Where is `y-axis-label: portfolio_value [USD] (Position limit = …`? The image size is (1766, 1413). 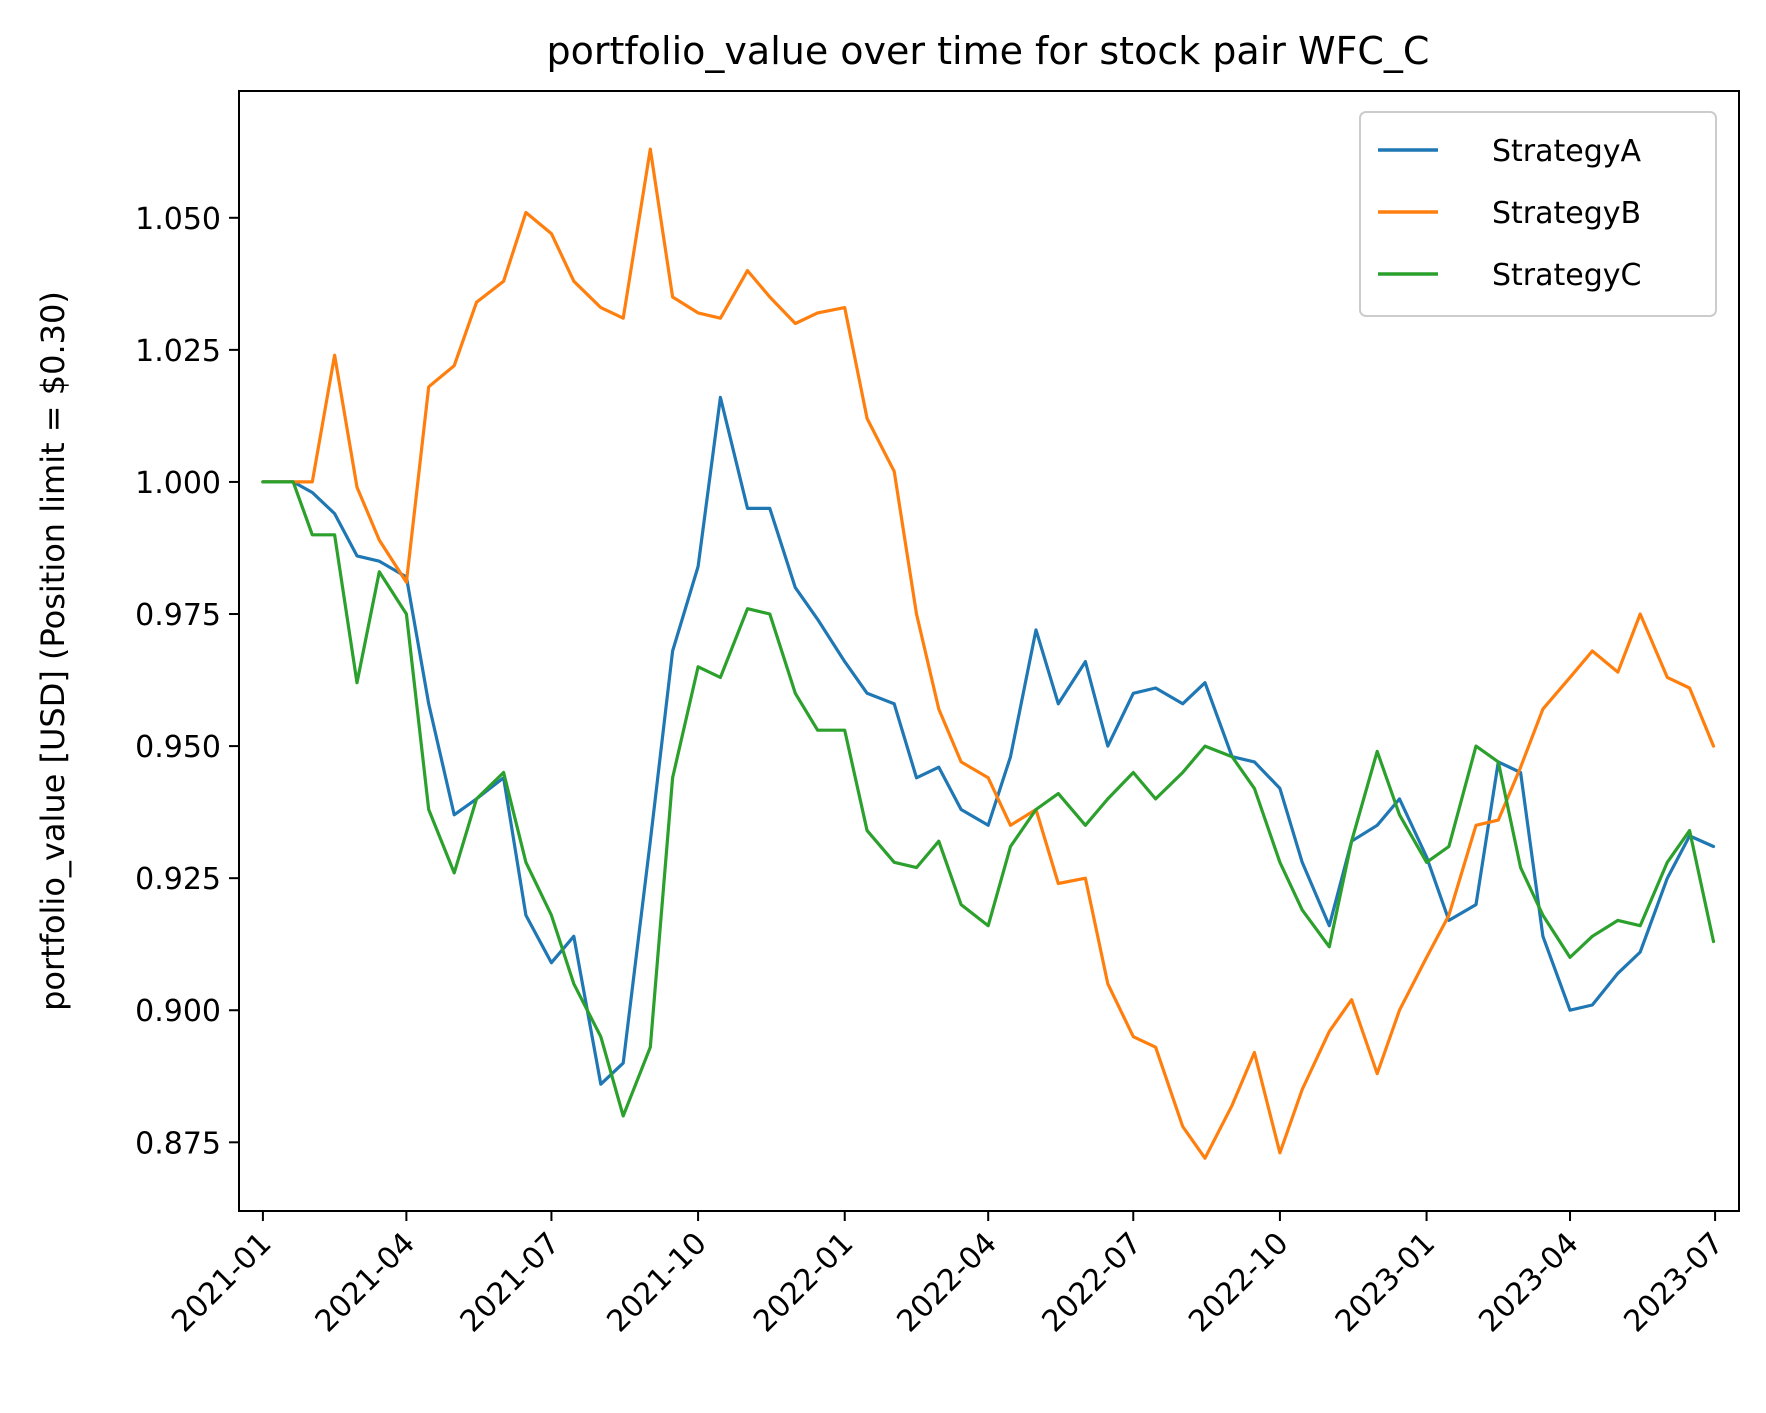
y-axis-label: portfolio_value [USD] (Position limit = … is located at coordinates (53, 651).